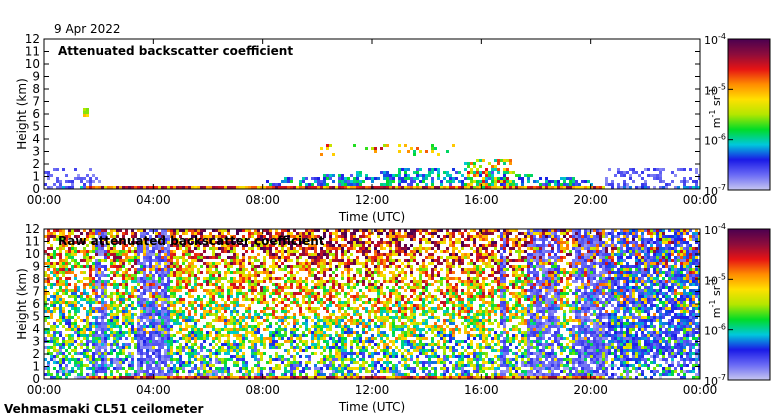 The width and height of the screenshot is (780, 420). I want to click on panel-title: Attenuated backscatter coefficient, so click(175, 51).